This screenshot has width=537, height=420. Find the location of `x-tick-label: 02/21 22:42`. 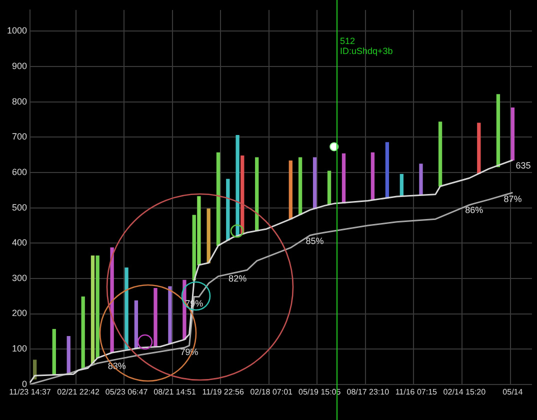

x-tick-label: 02/21 22:42 is located at coordinates (78, 391).